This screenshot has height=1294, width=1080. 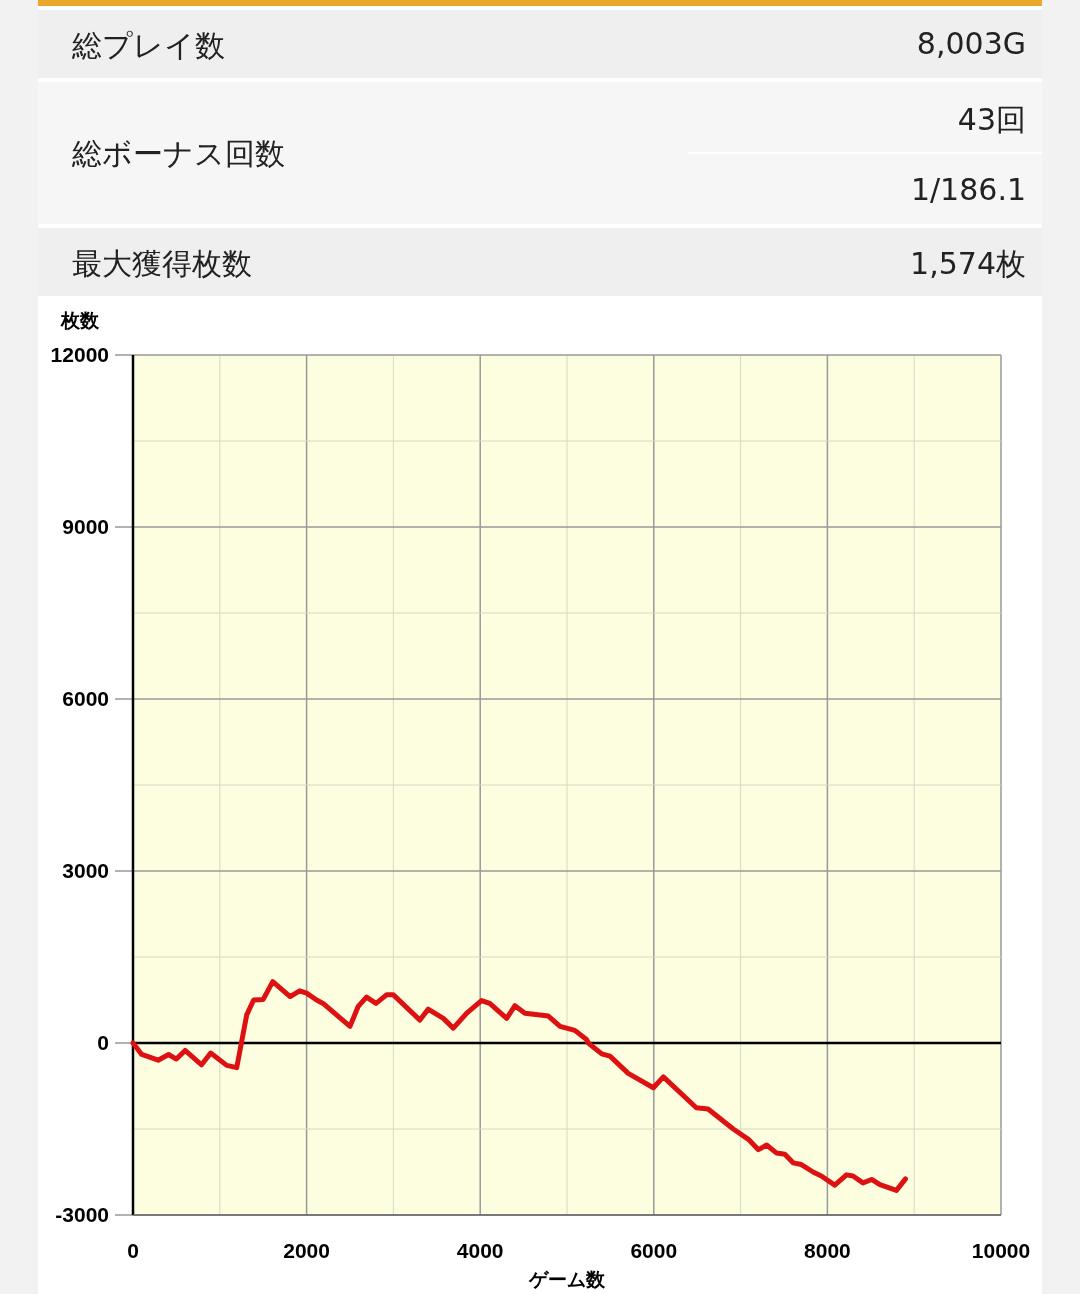 What do you see at coordinates (79, 354) in the screenshot?
I see `y-tick-label: 12000` at bounding box center [79, 354].